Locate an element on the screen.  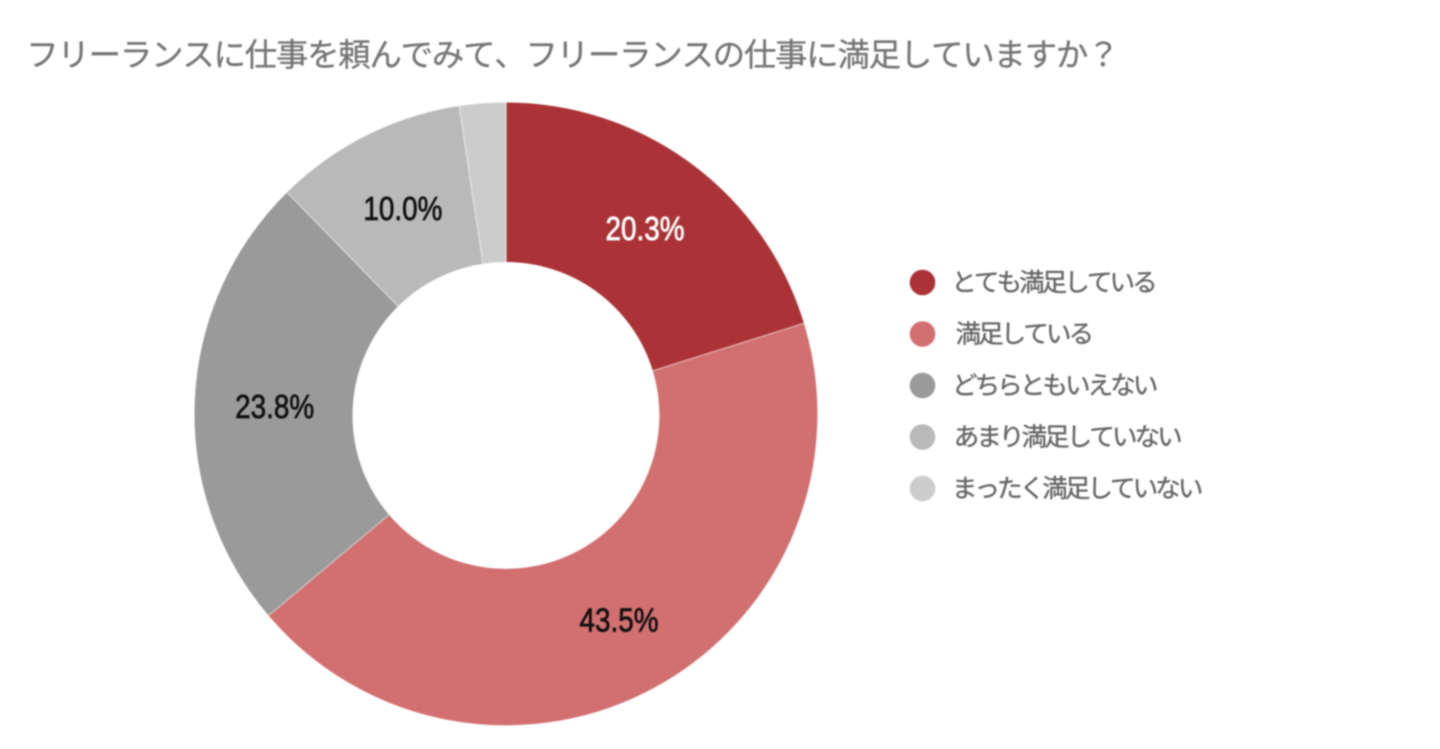
svg-text: 43.5% is located at coordinates (618, 620).